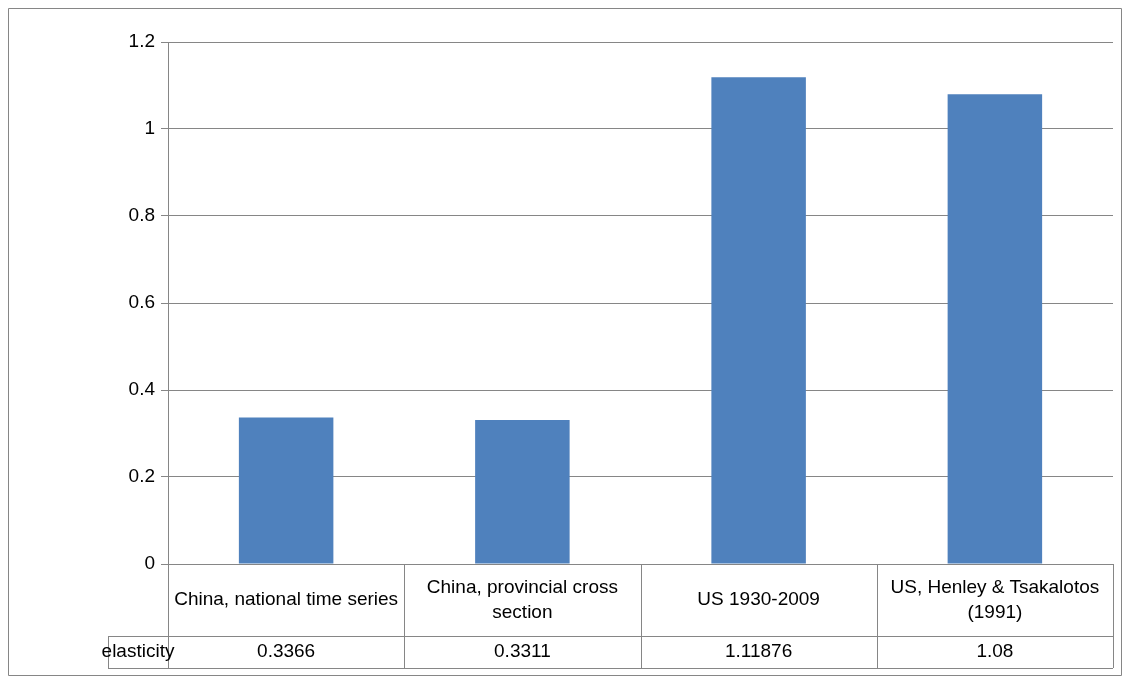 Image resolution: width=1130 pixels, height=684 pixels. What do you see at coordinates (758, 599) in the screenshot?
I see `x-tick-label: US 1930-2009` at bounding box center [758, 599].